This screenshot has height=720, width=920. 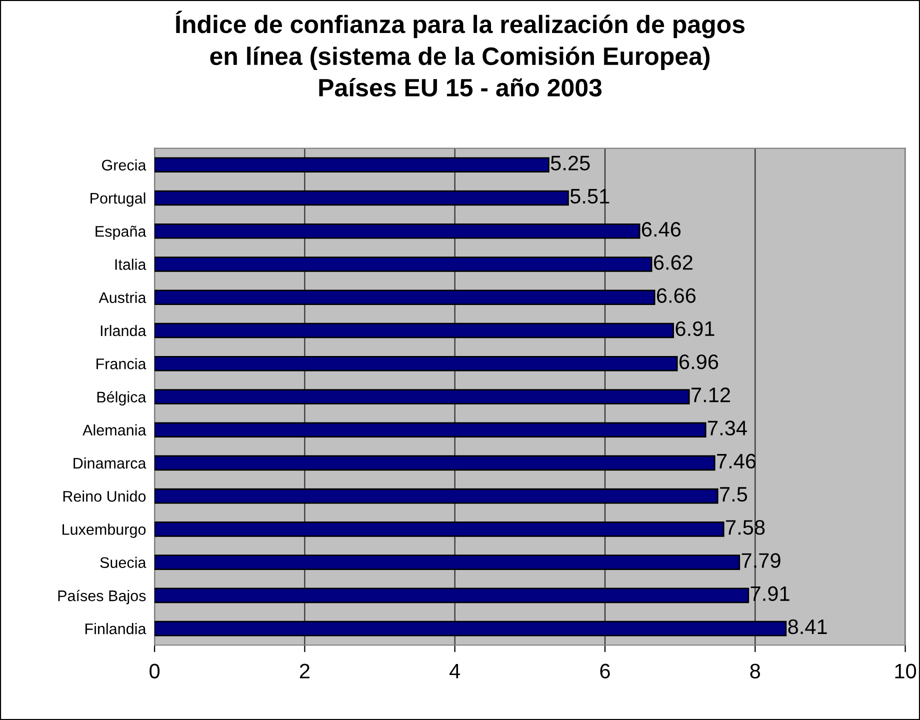 I want to click on chart-title: Índice de confianza para la realización de pagos en línea (sistema de la Comisión Europea) Países EU 15 - año 2003, so click(x=460, y=53).